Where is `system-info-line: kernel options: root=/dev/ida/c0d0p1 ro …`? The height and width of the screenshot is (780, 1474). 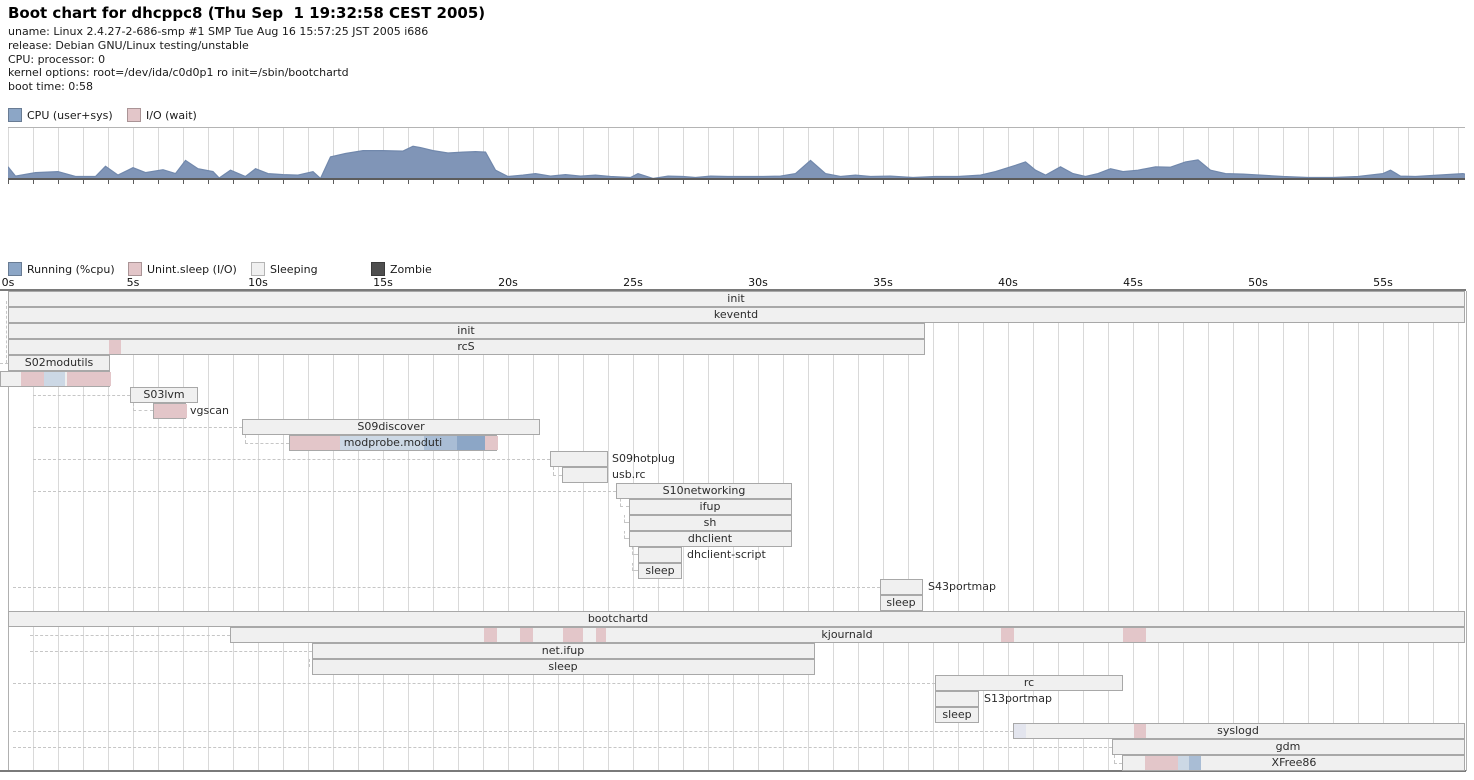 system-info-line: kernel options: root=/dev/ida/c0d0p1 ro … is located at coordinates (178, 73).